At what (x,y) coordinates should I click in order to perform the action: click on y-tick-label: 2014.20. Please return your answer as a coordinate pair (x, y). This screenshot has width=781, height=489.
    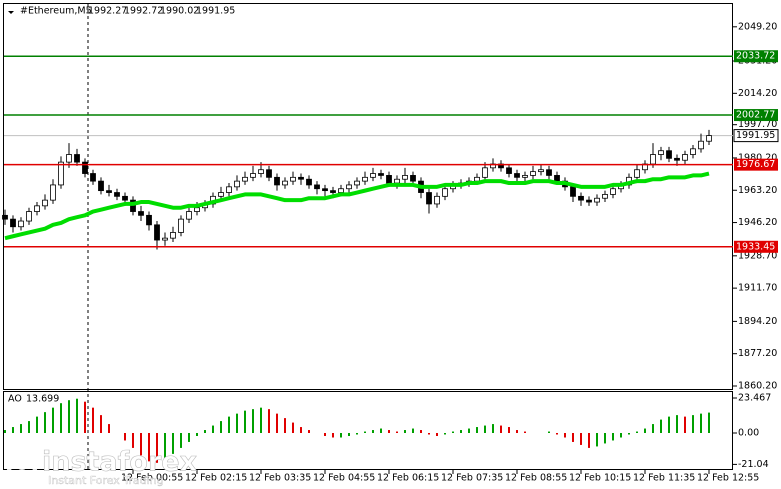
    Looking at the image, I should click on (757, 93).